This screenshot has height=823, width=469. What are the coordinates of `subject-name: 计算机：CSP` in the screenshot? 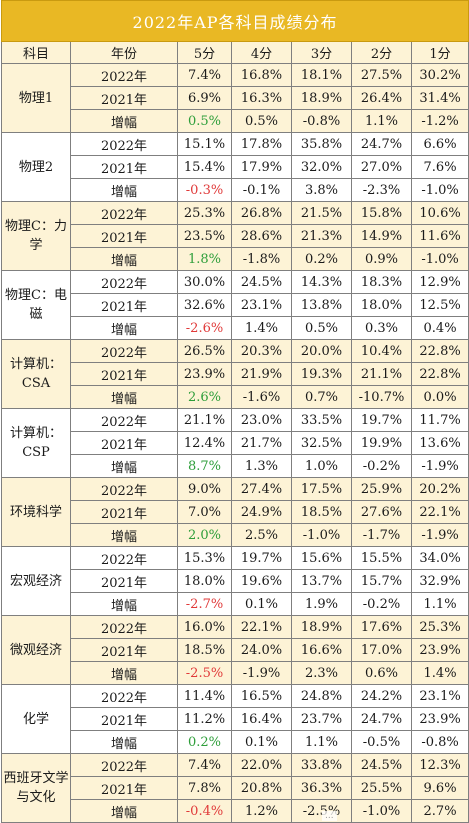 It's located at (36, 443).